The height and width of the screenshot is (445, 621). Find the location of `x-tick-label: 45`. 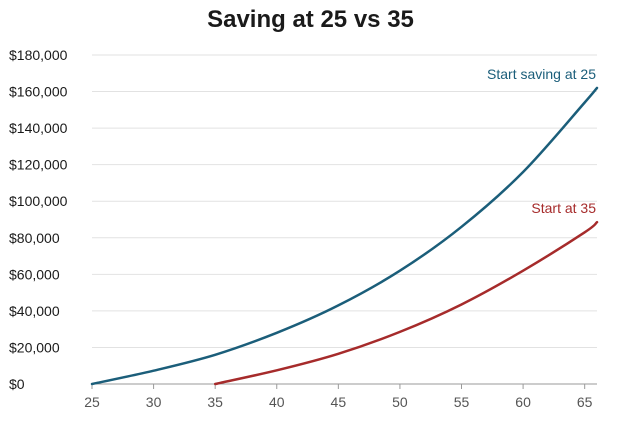

x-tick-label: 45 is located at coordinates (339, 402).